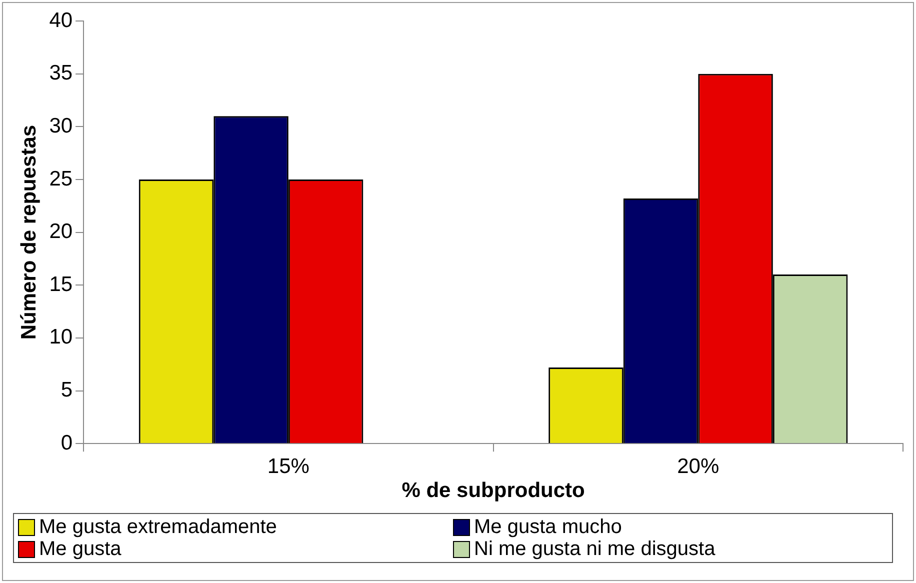 This screenshot has width=916, height=583. I want to click on y-tick-label: 35, so click(61, 73).